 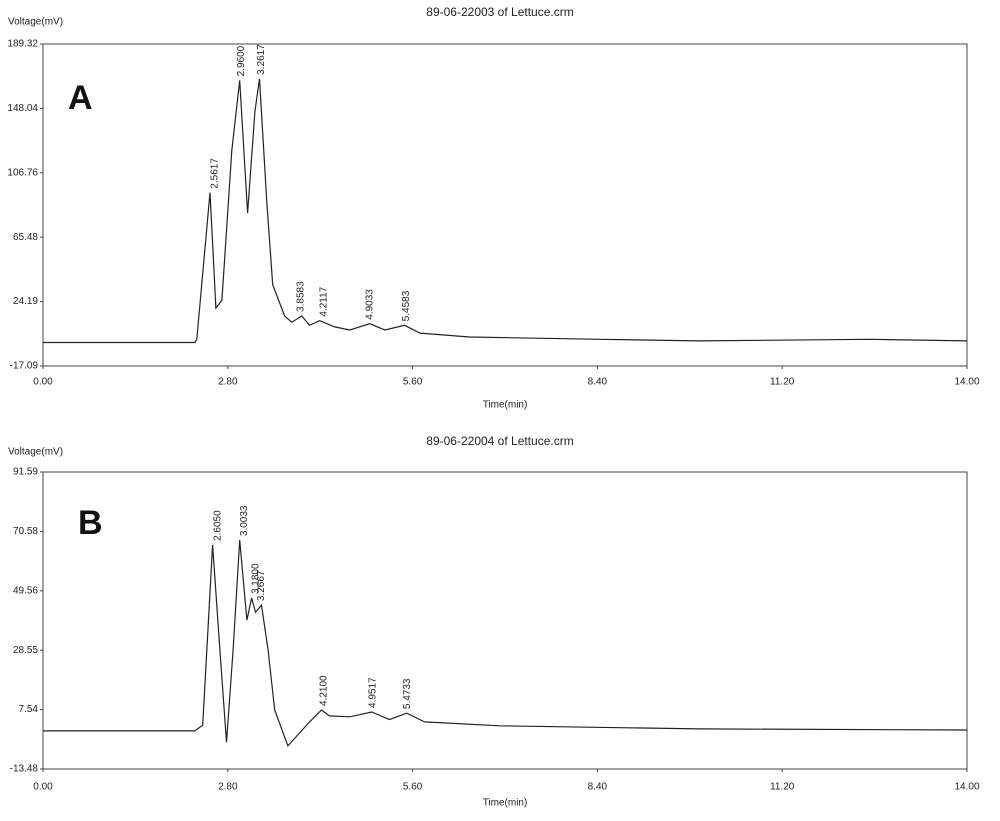 What do you see at coordinates (22, 44) in the screenshot?
I see `y-tick-label: 189.32` at bounding box center [22, 44].